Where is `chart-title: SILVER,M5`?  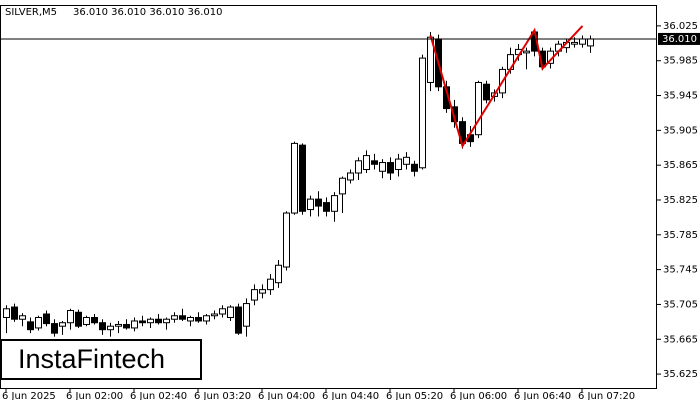 chart-title: SILVER,M5 is located at coordinates (31, 12).